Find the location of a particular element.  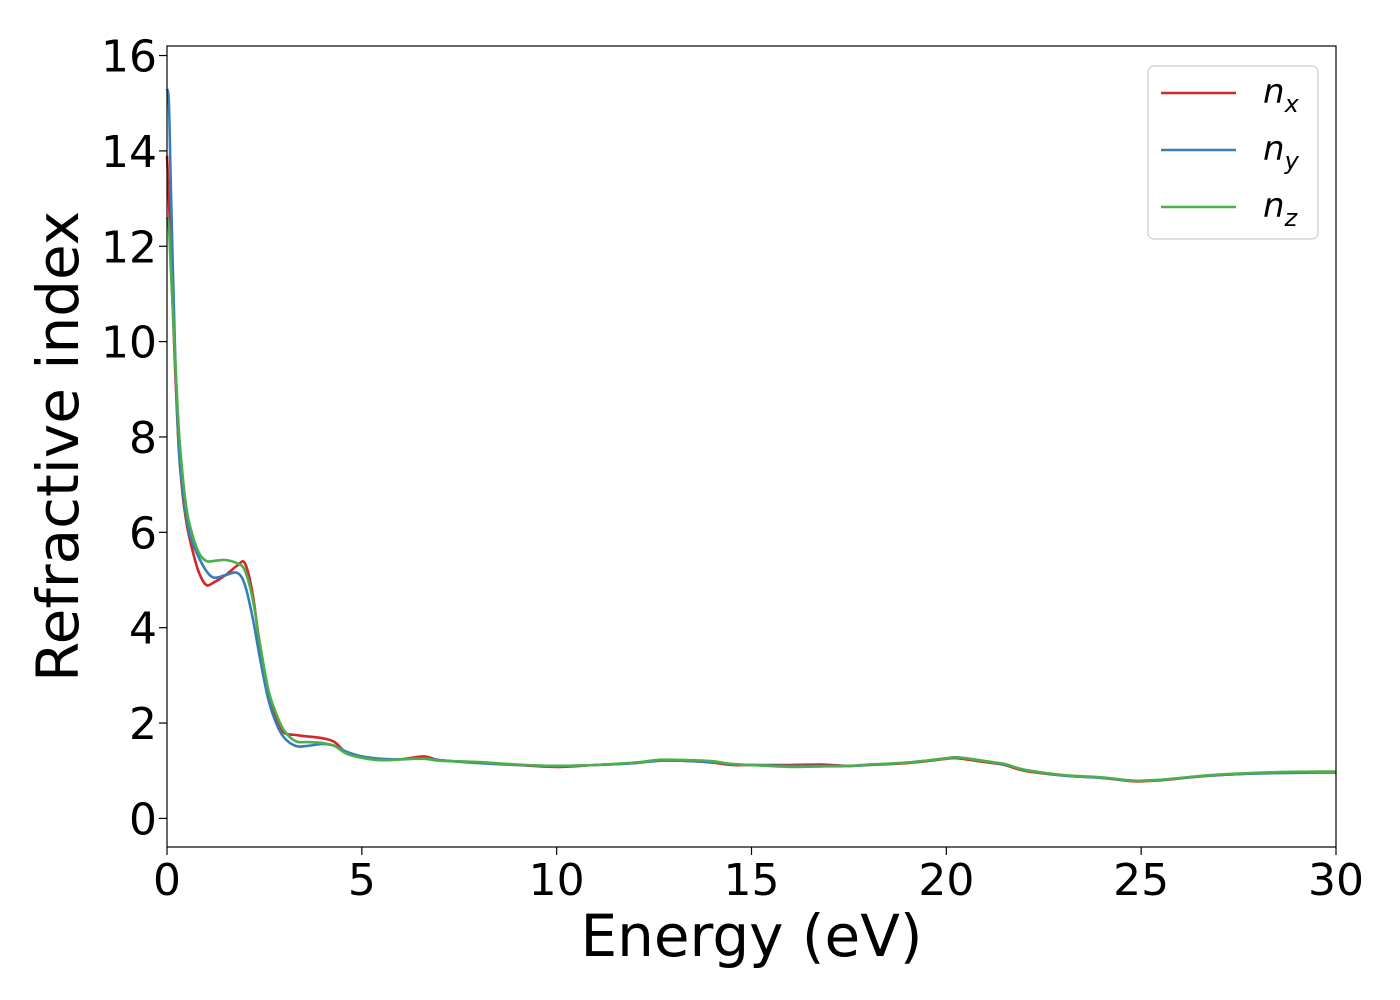

x-tick-label: 15 is located at coordinates (752, 880).